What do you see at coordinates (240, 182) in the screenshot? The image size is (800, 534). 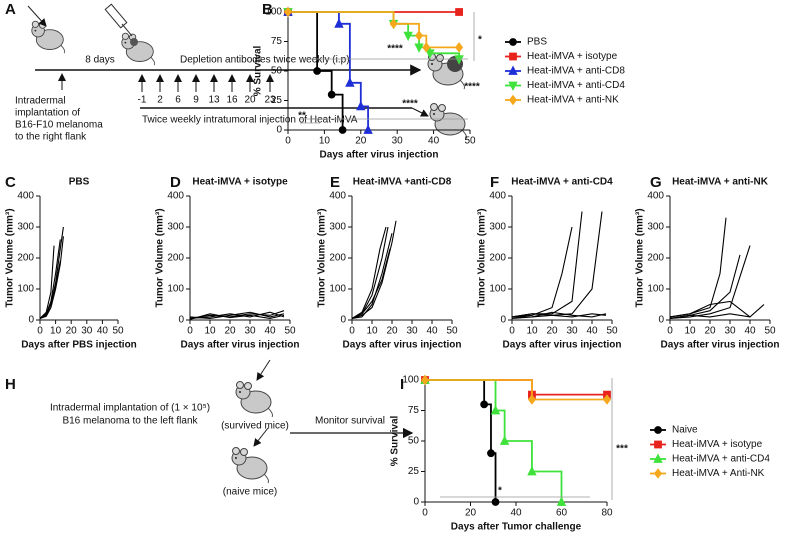 I see `chart-title: Heat-iMVA + isotype` at bounding box center [240, 182].